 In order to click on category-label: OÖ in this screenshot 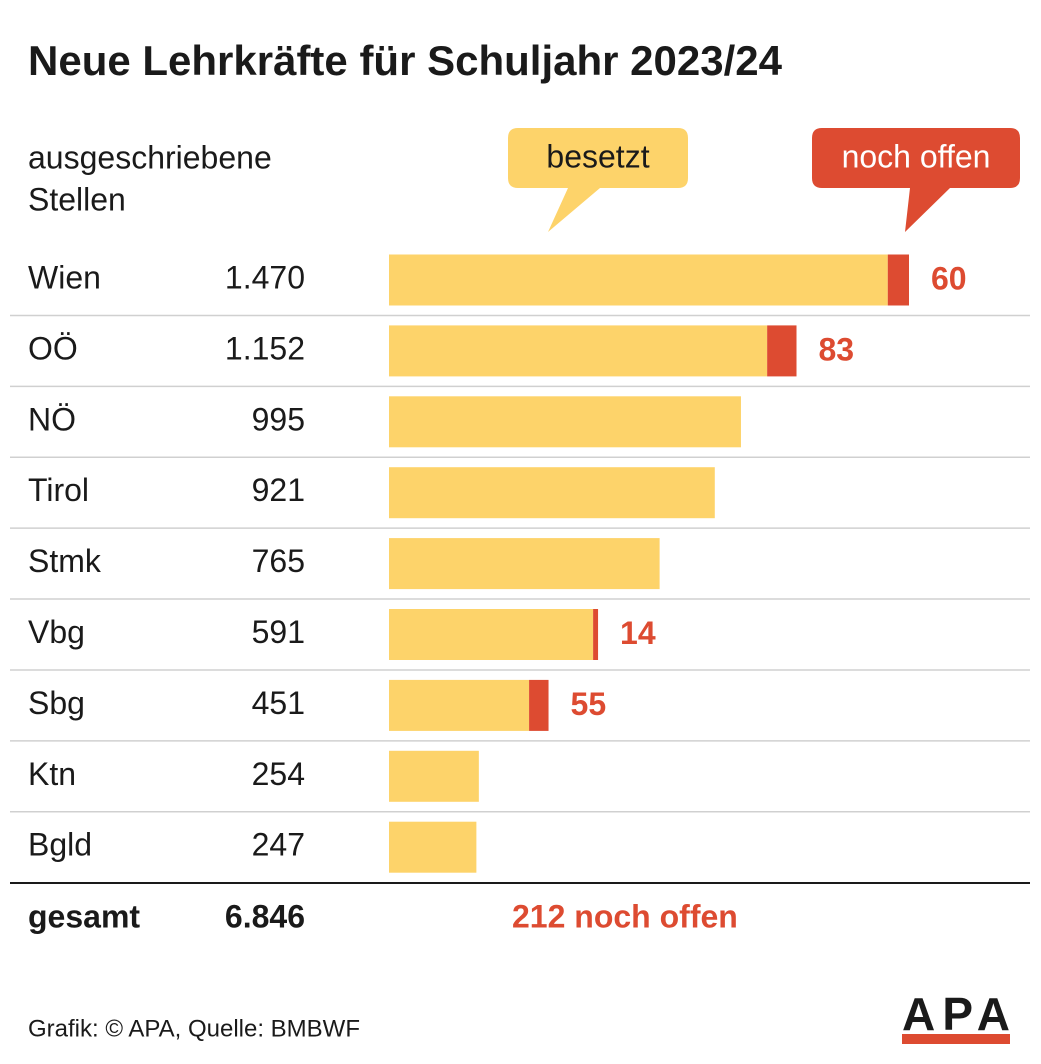, I will do `click(53, 348)`.